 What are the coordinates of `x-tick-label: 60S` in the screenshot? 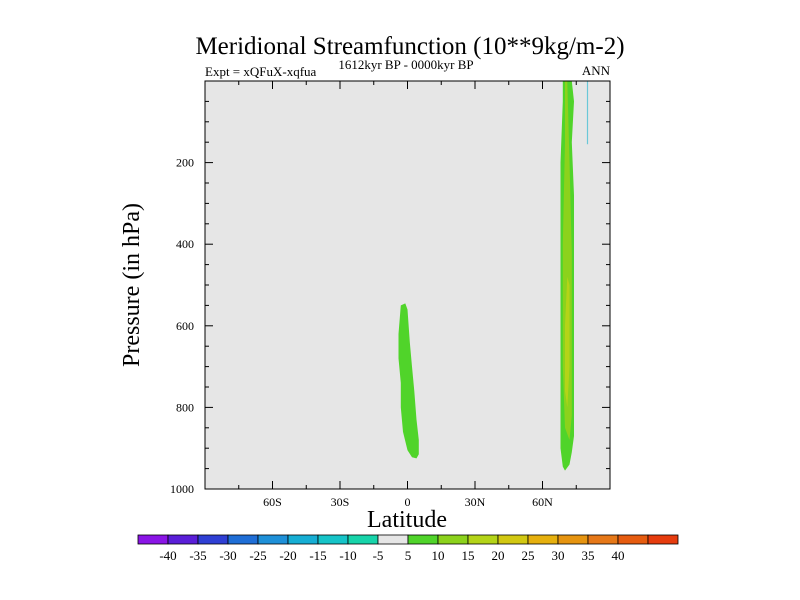 It's located at (272, 502).